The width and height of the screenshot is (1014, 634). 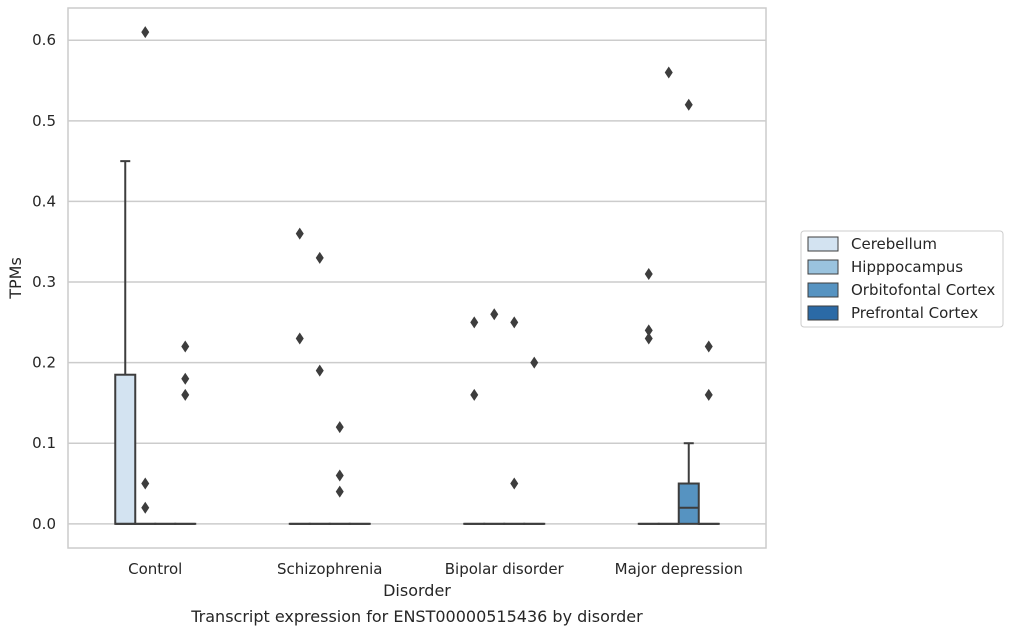 What do you see at coordinates (907, 267) in the screenshot?
I see `legend-label: Hipppocampus` at bounding box center [907, 267].